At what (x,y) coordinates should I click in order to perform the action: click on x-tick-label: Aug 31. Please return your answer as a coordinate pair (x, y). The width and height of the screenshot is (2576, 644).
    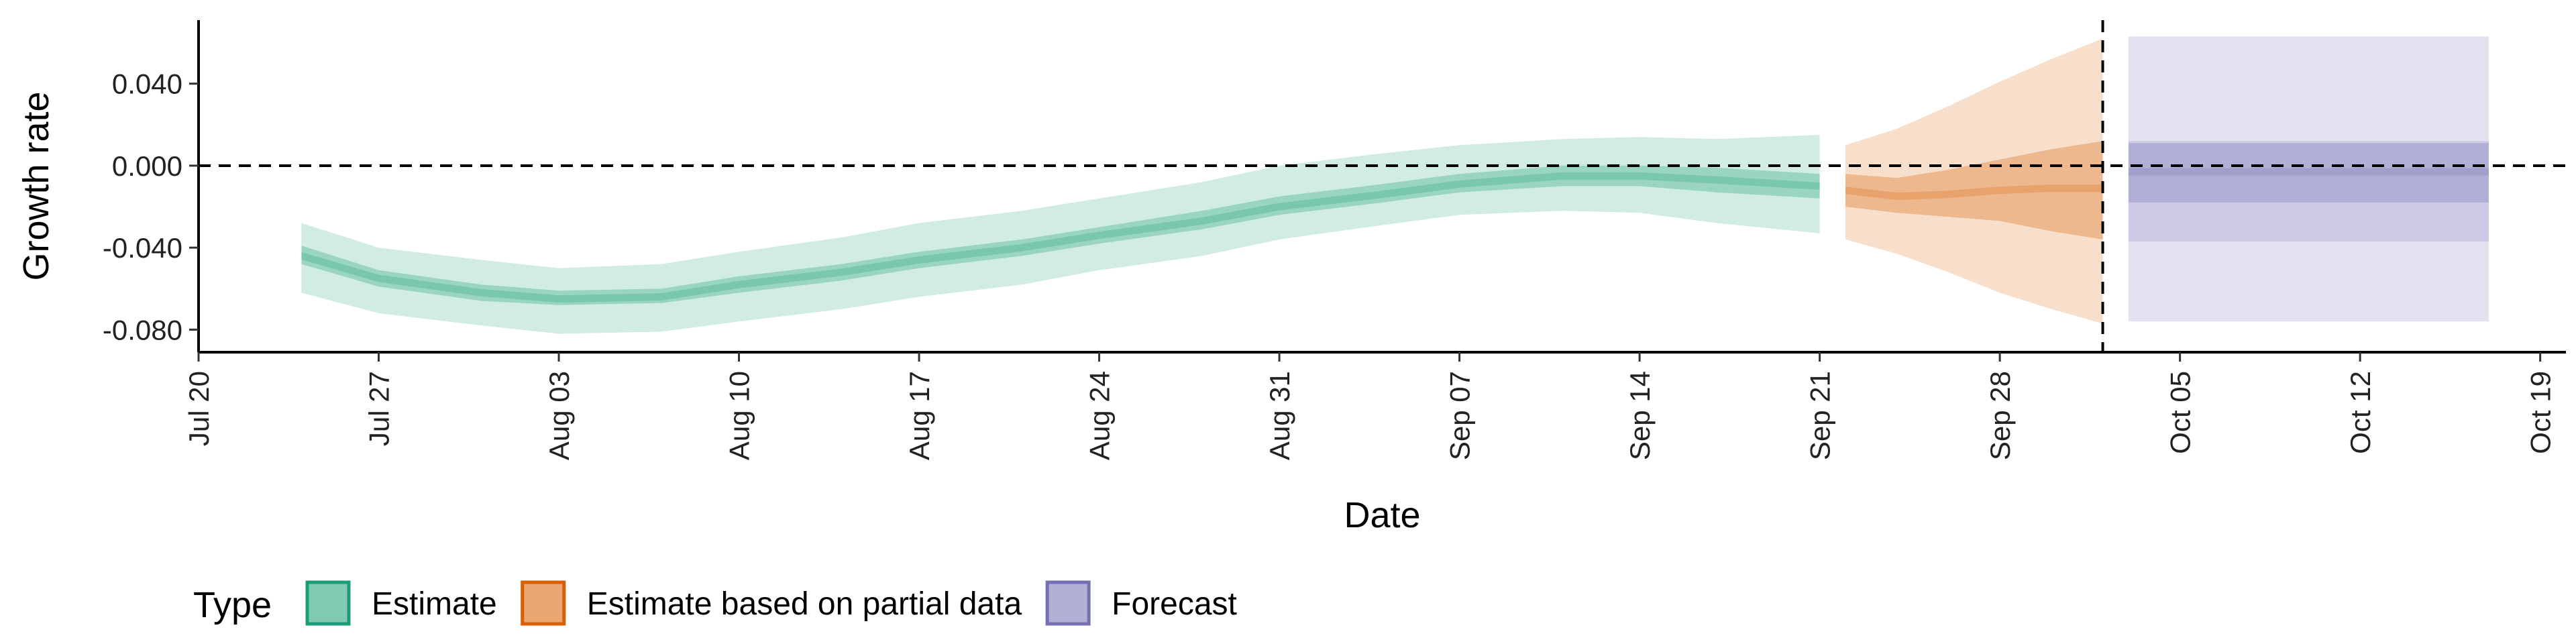
    Looking at the image, I should click on (1279, 415).